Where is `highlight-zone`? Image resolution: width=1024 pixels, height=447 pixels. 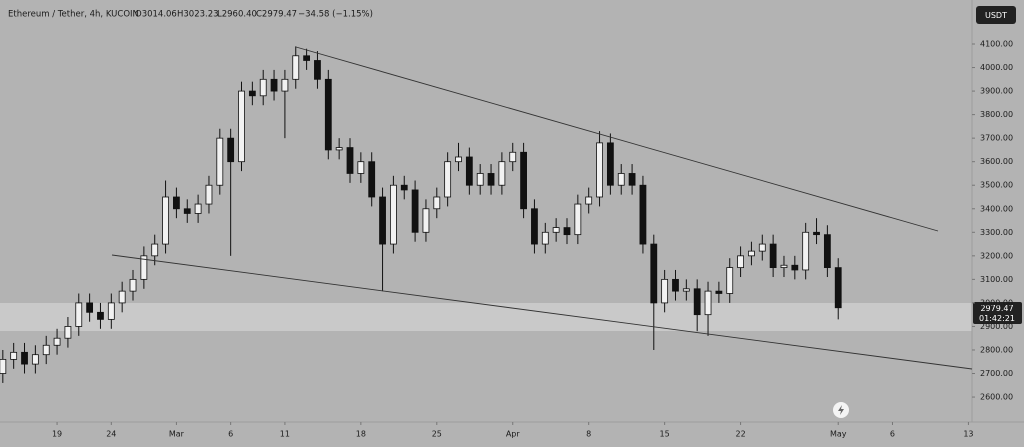
highlight-zone is located at coordinates (486, 317).